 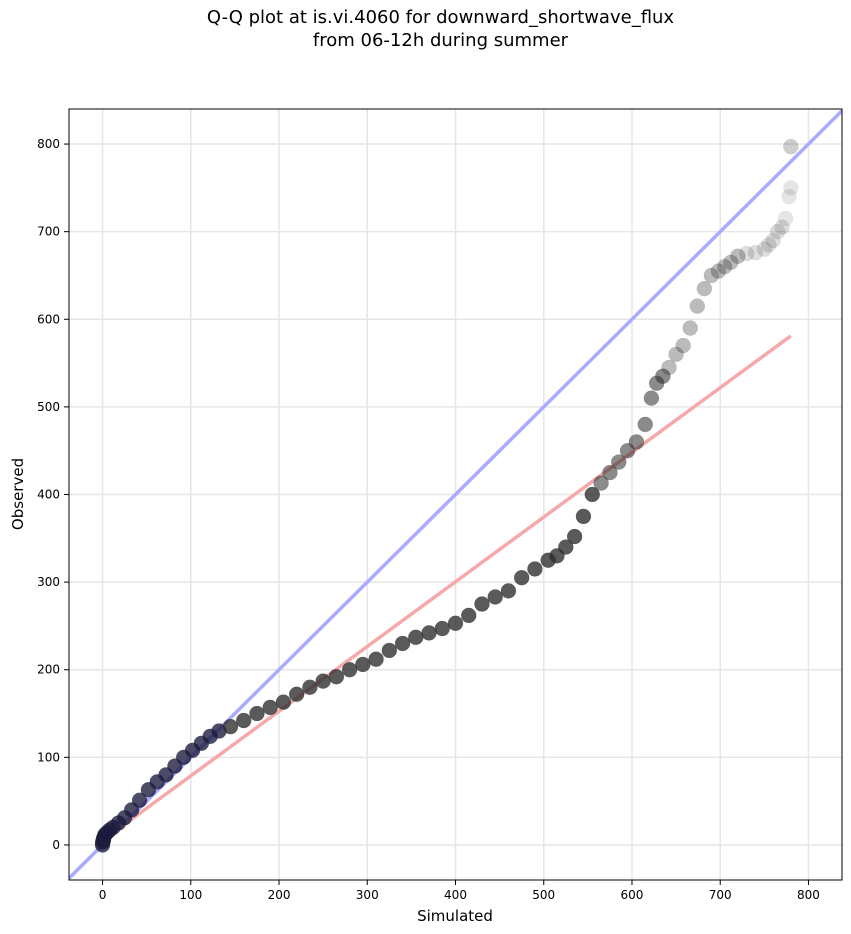 What do you see at coordinates (440, 40) in the screenshot?
I see `chart-title-line-2: from 06-12h during summer` at bounding box center [440, 40].